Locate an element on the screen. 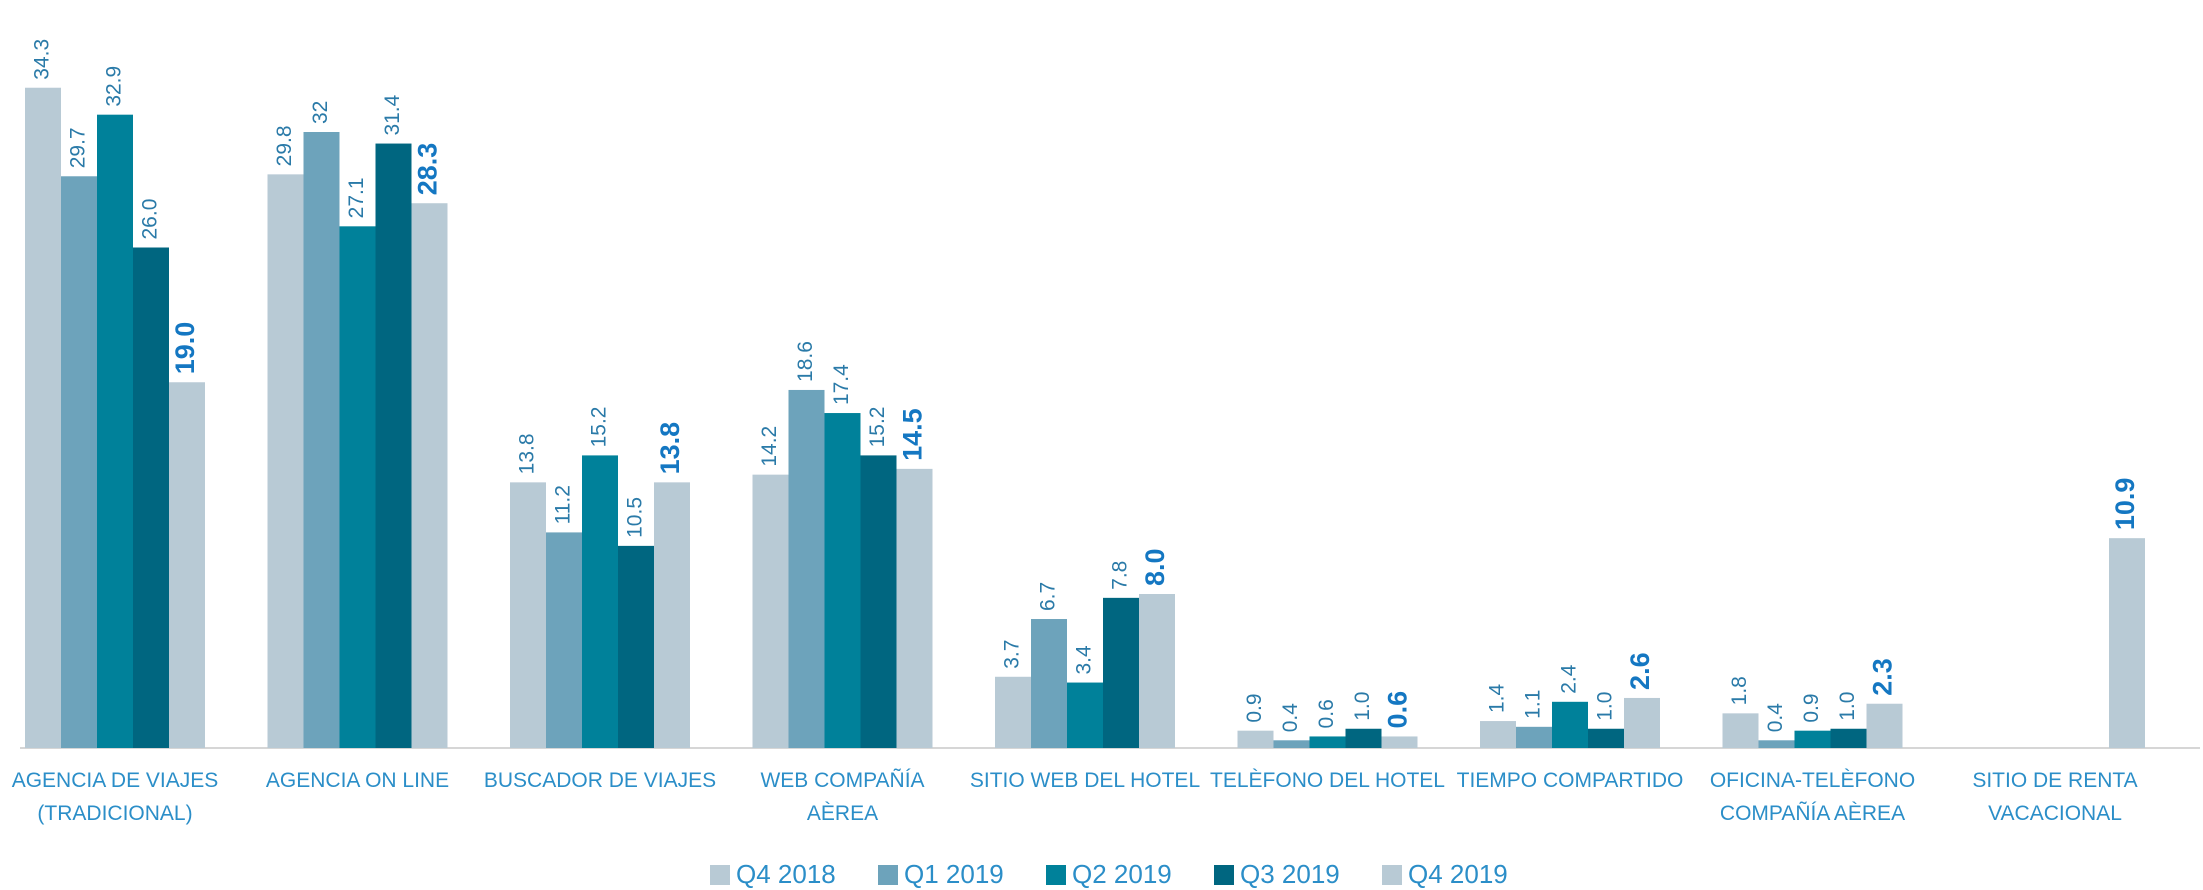  data-label: 7.8 is located at coordinates (1120, 575).